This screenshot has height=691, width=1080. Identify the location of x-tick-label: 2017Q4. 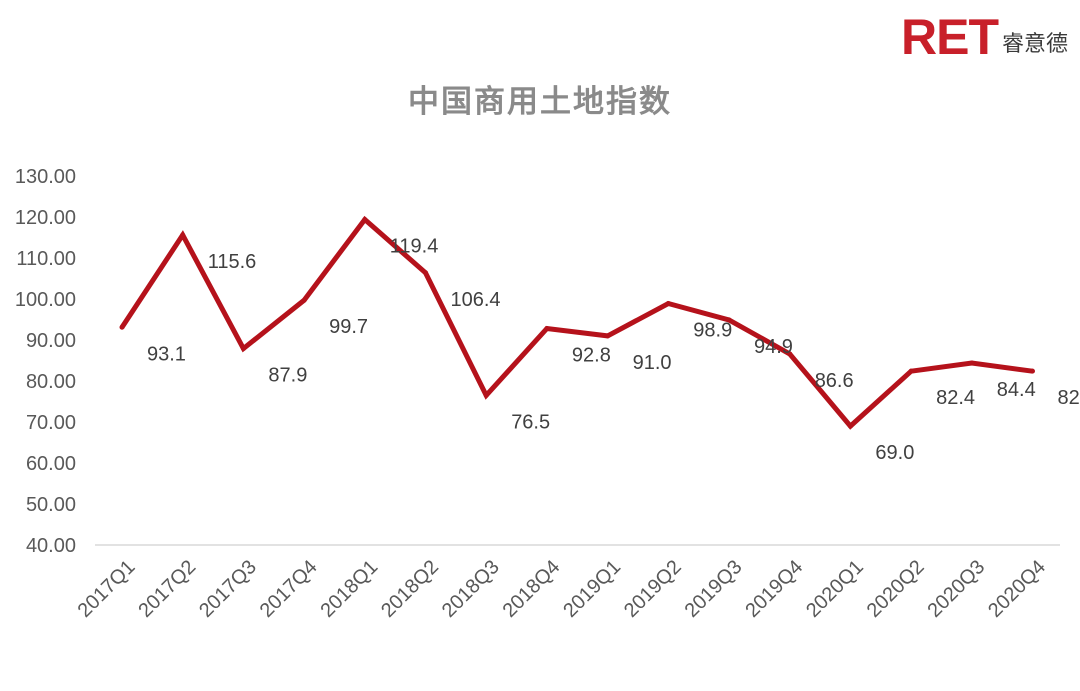
(289, 589).